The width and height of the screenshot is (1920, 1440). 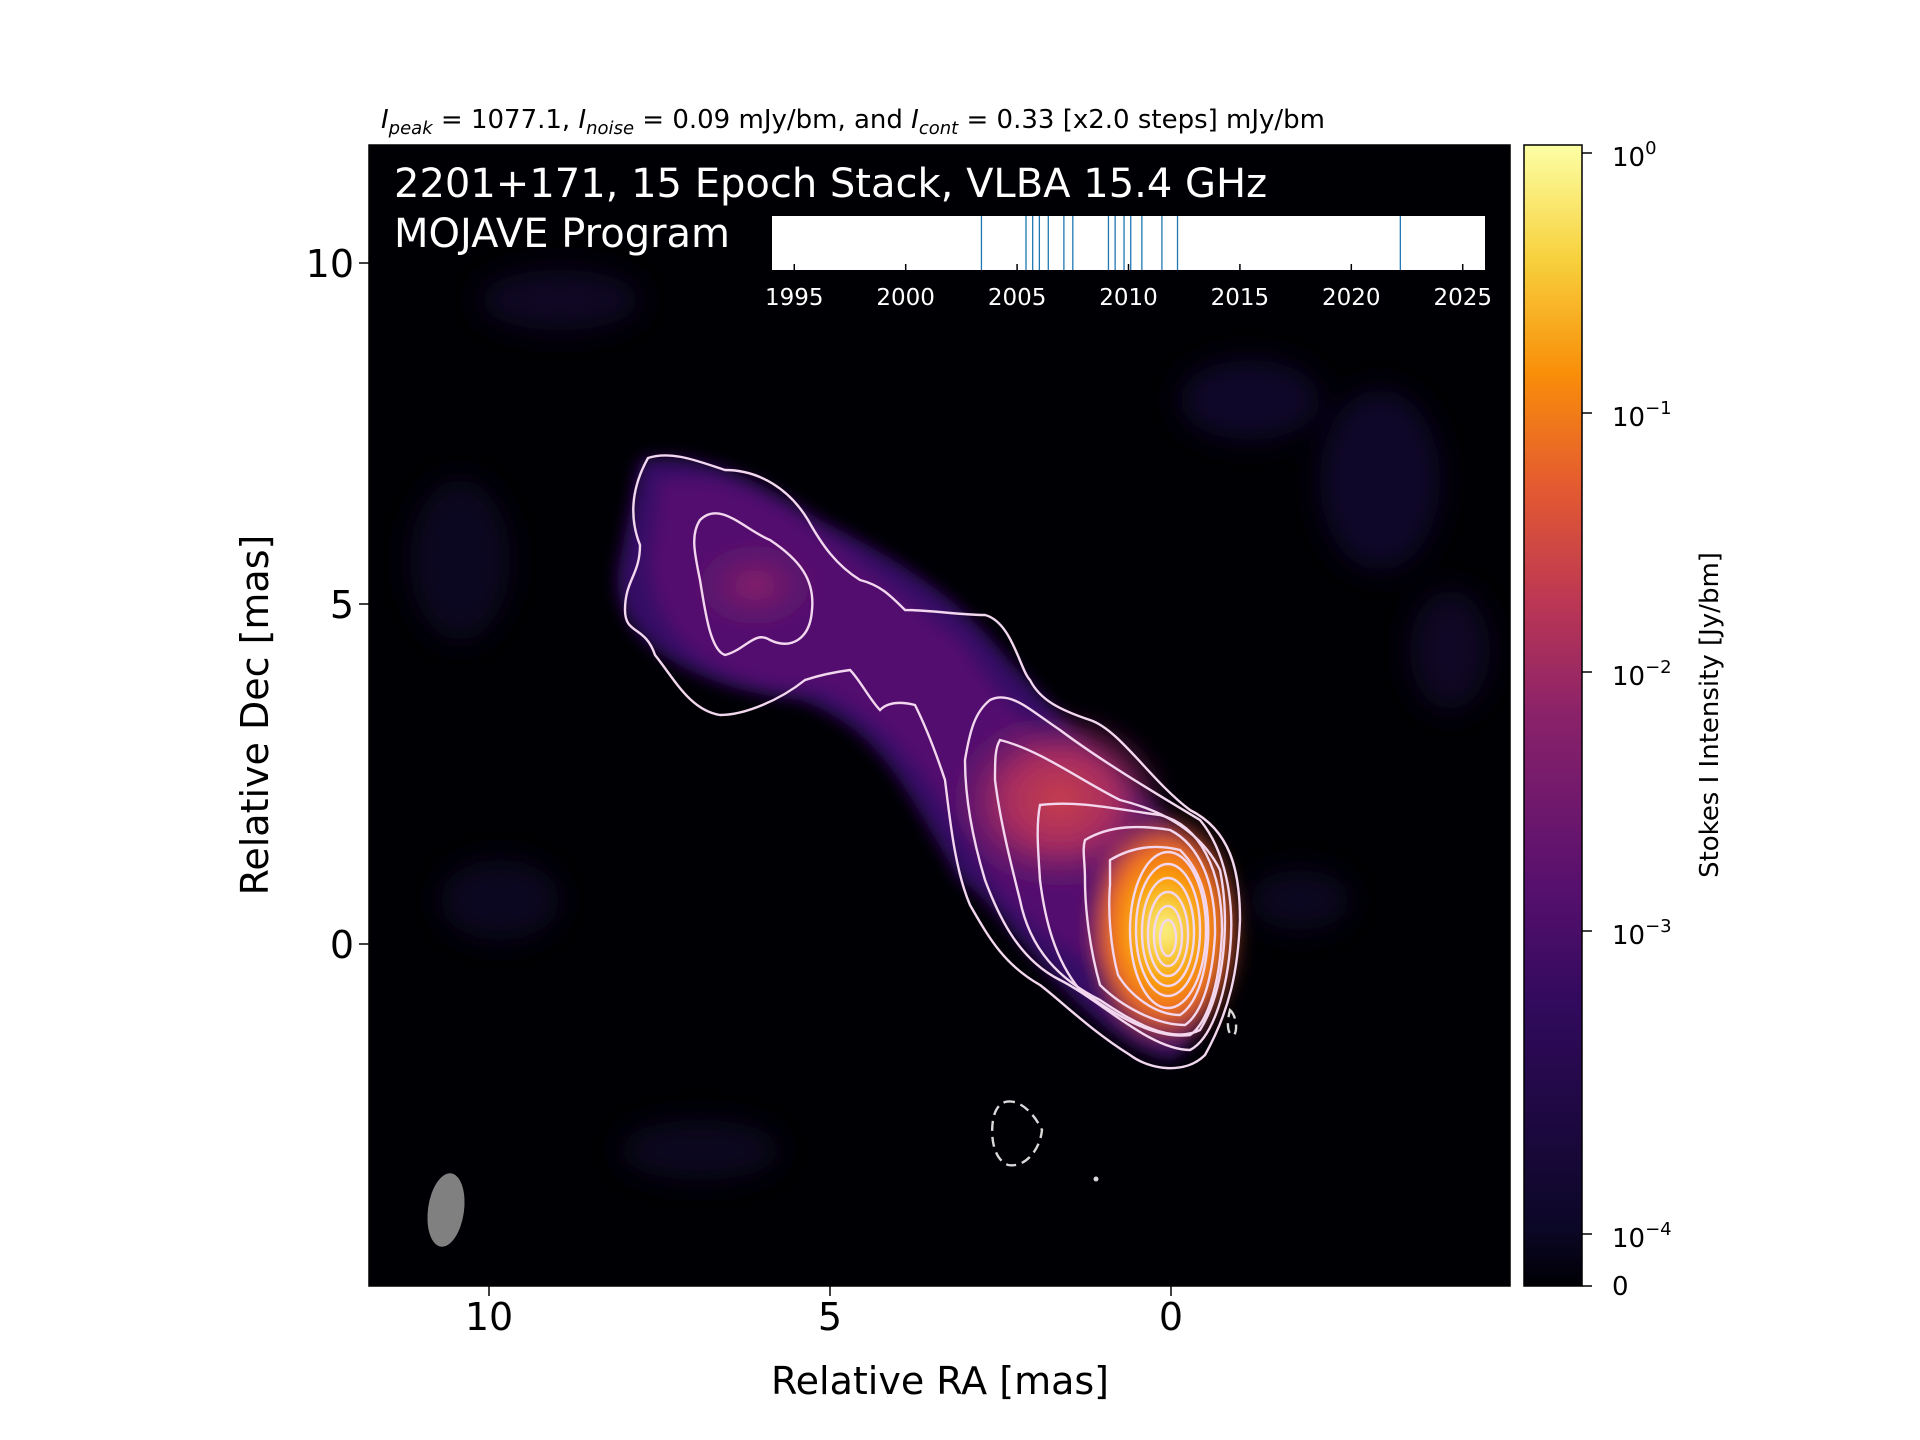 I want to click on contour-outer, so click(x=932, y=762).